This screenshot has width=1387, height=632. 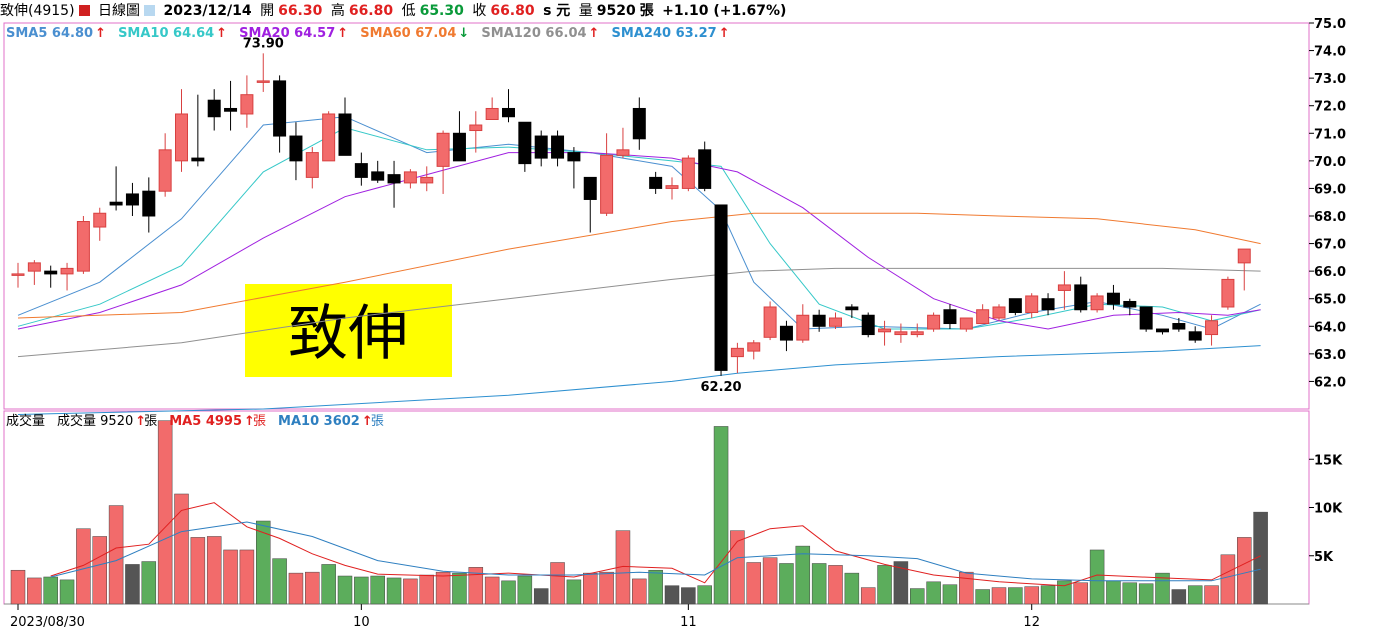 What do you see at coordinates (688, 622) in the screenshot?
I see `x-tick-label: 11` at bounding box center [688, 622].